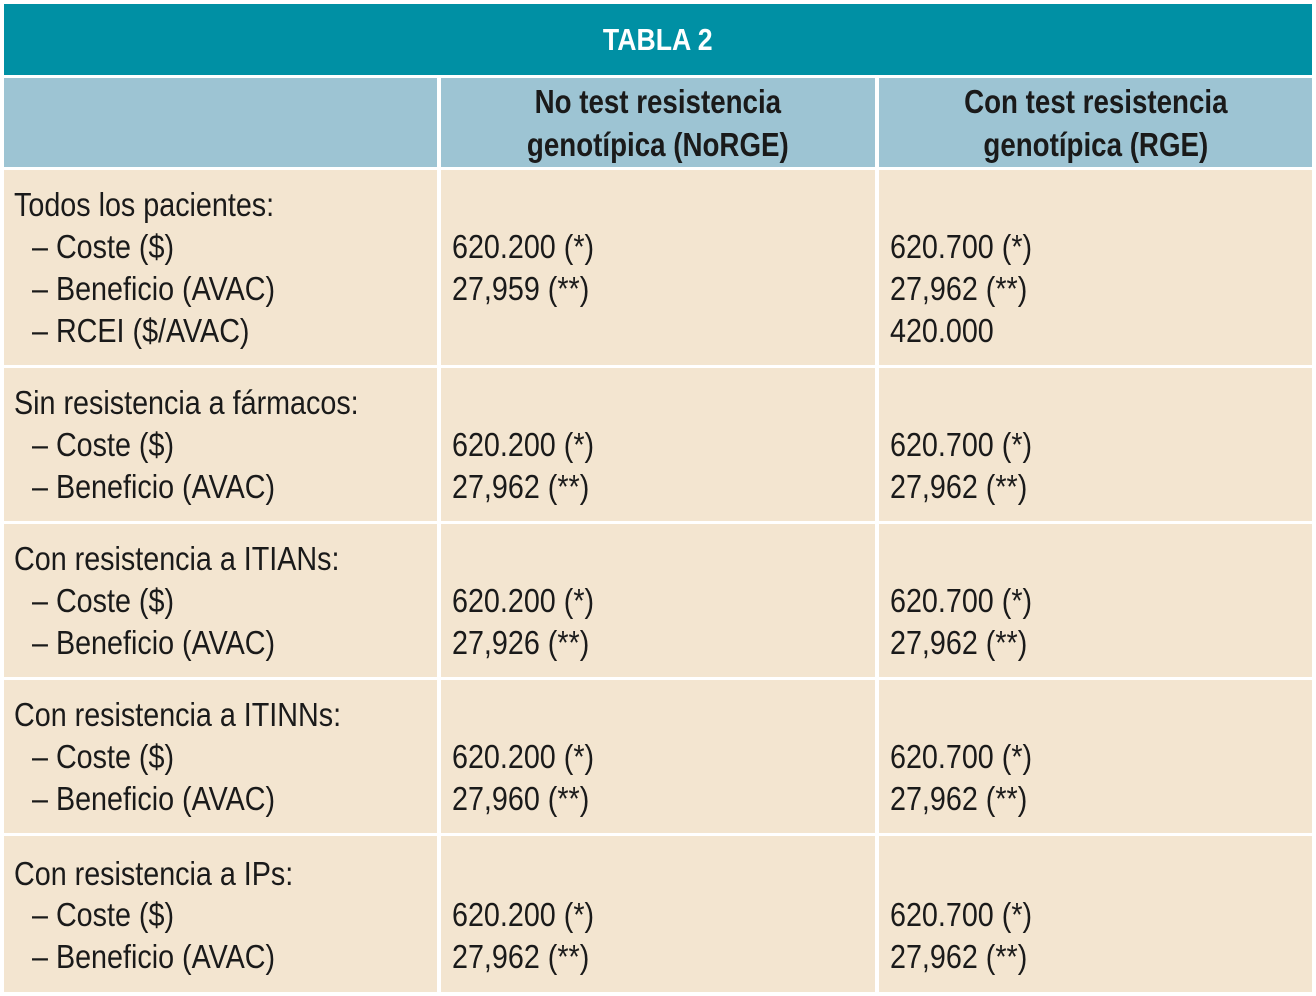 Image resolution: width=1316 pixels, height=996 pixels. I want to click on header-rge-line1: Con test resistencia, so click(1095, 101).